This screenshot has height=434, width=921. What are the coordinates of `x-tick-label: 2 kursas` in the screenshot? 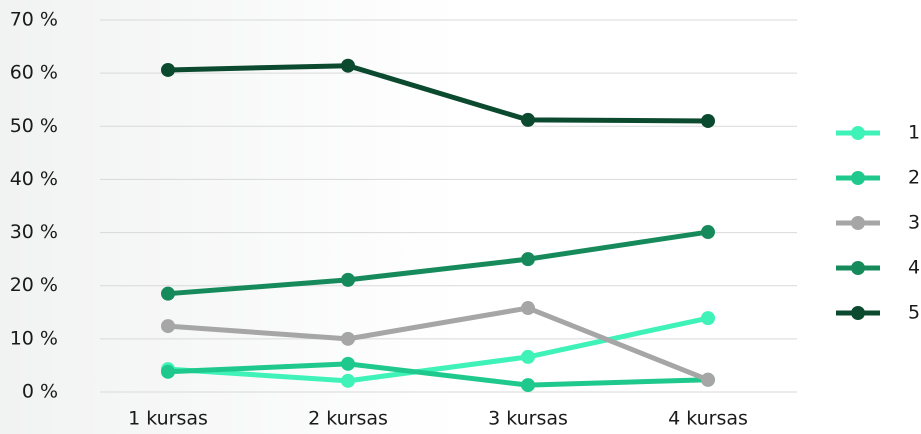 It's located at (348, 419).